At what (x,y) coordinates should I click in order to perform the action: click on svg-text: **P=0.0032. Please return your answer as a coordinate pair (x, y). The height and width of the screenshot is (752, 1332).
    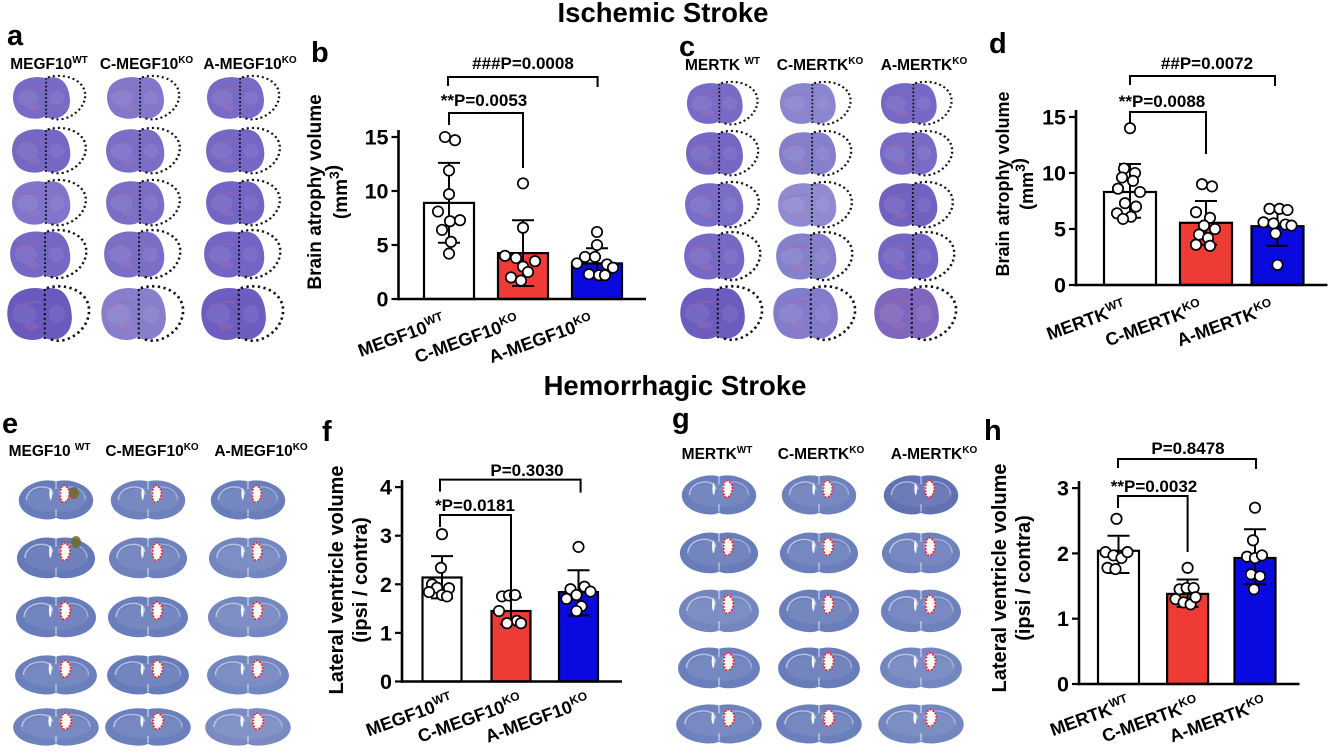
    Looking at the image, I should click on (1154, 486).